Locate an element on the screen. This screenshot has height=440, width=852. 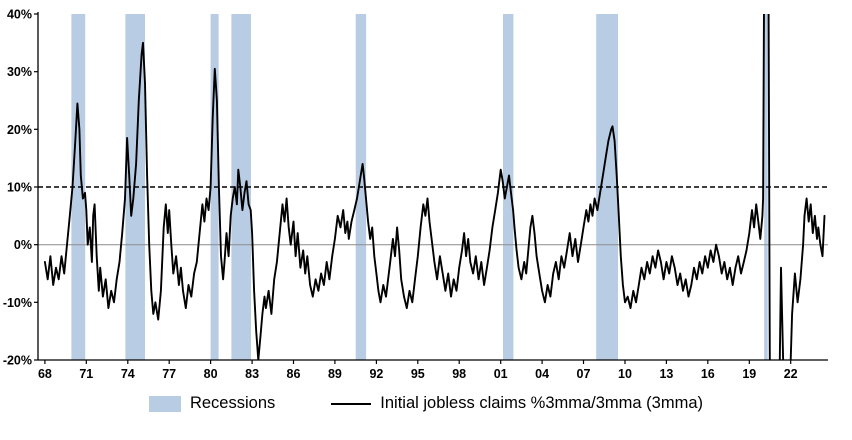
x-axis-label: 74 is located at coordinates (128, 374).